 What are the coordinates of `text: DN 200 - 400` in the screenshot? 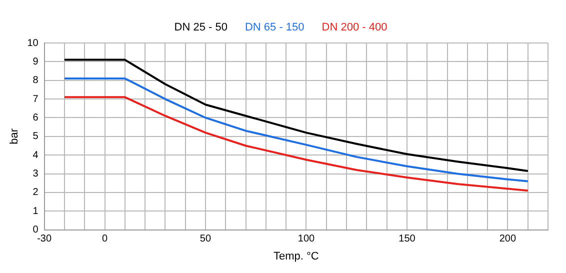 It's located at (355, 28).